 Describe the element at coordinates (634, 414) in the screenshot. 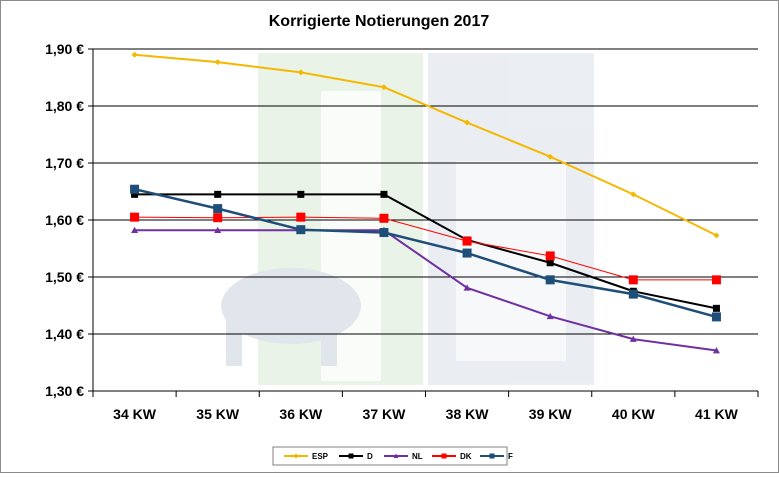

I see `x-tick-label: 40 KW` at that location.